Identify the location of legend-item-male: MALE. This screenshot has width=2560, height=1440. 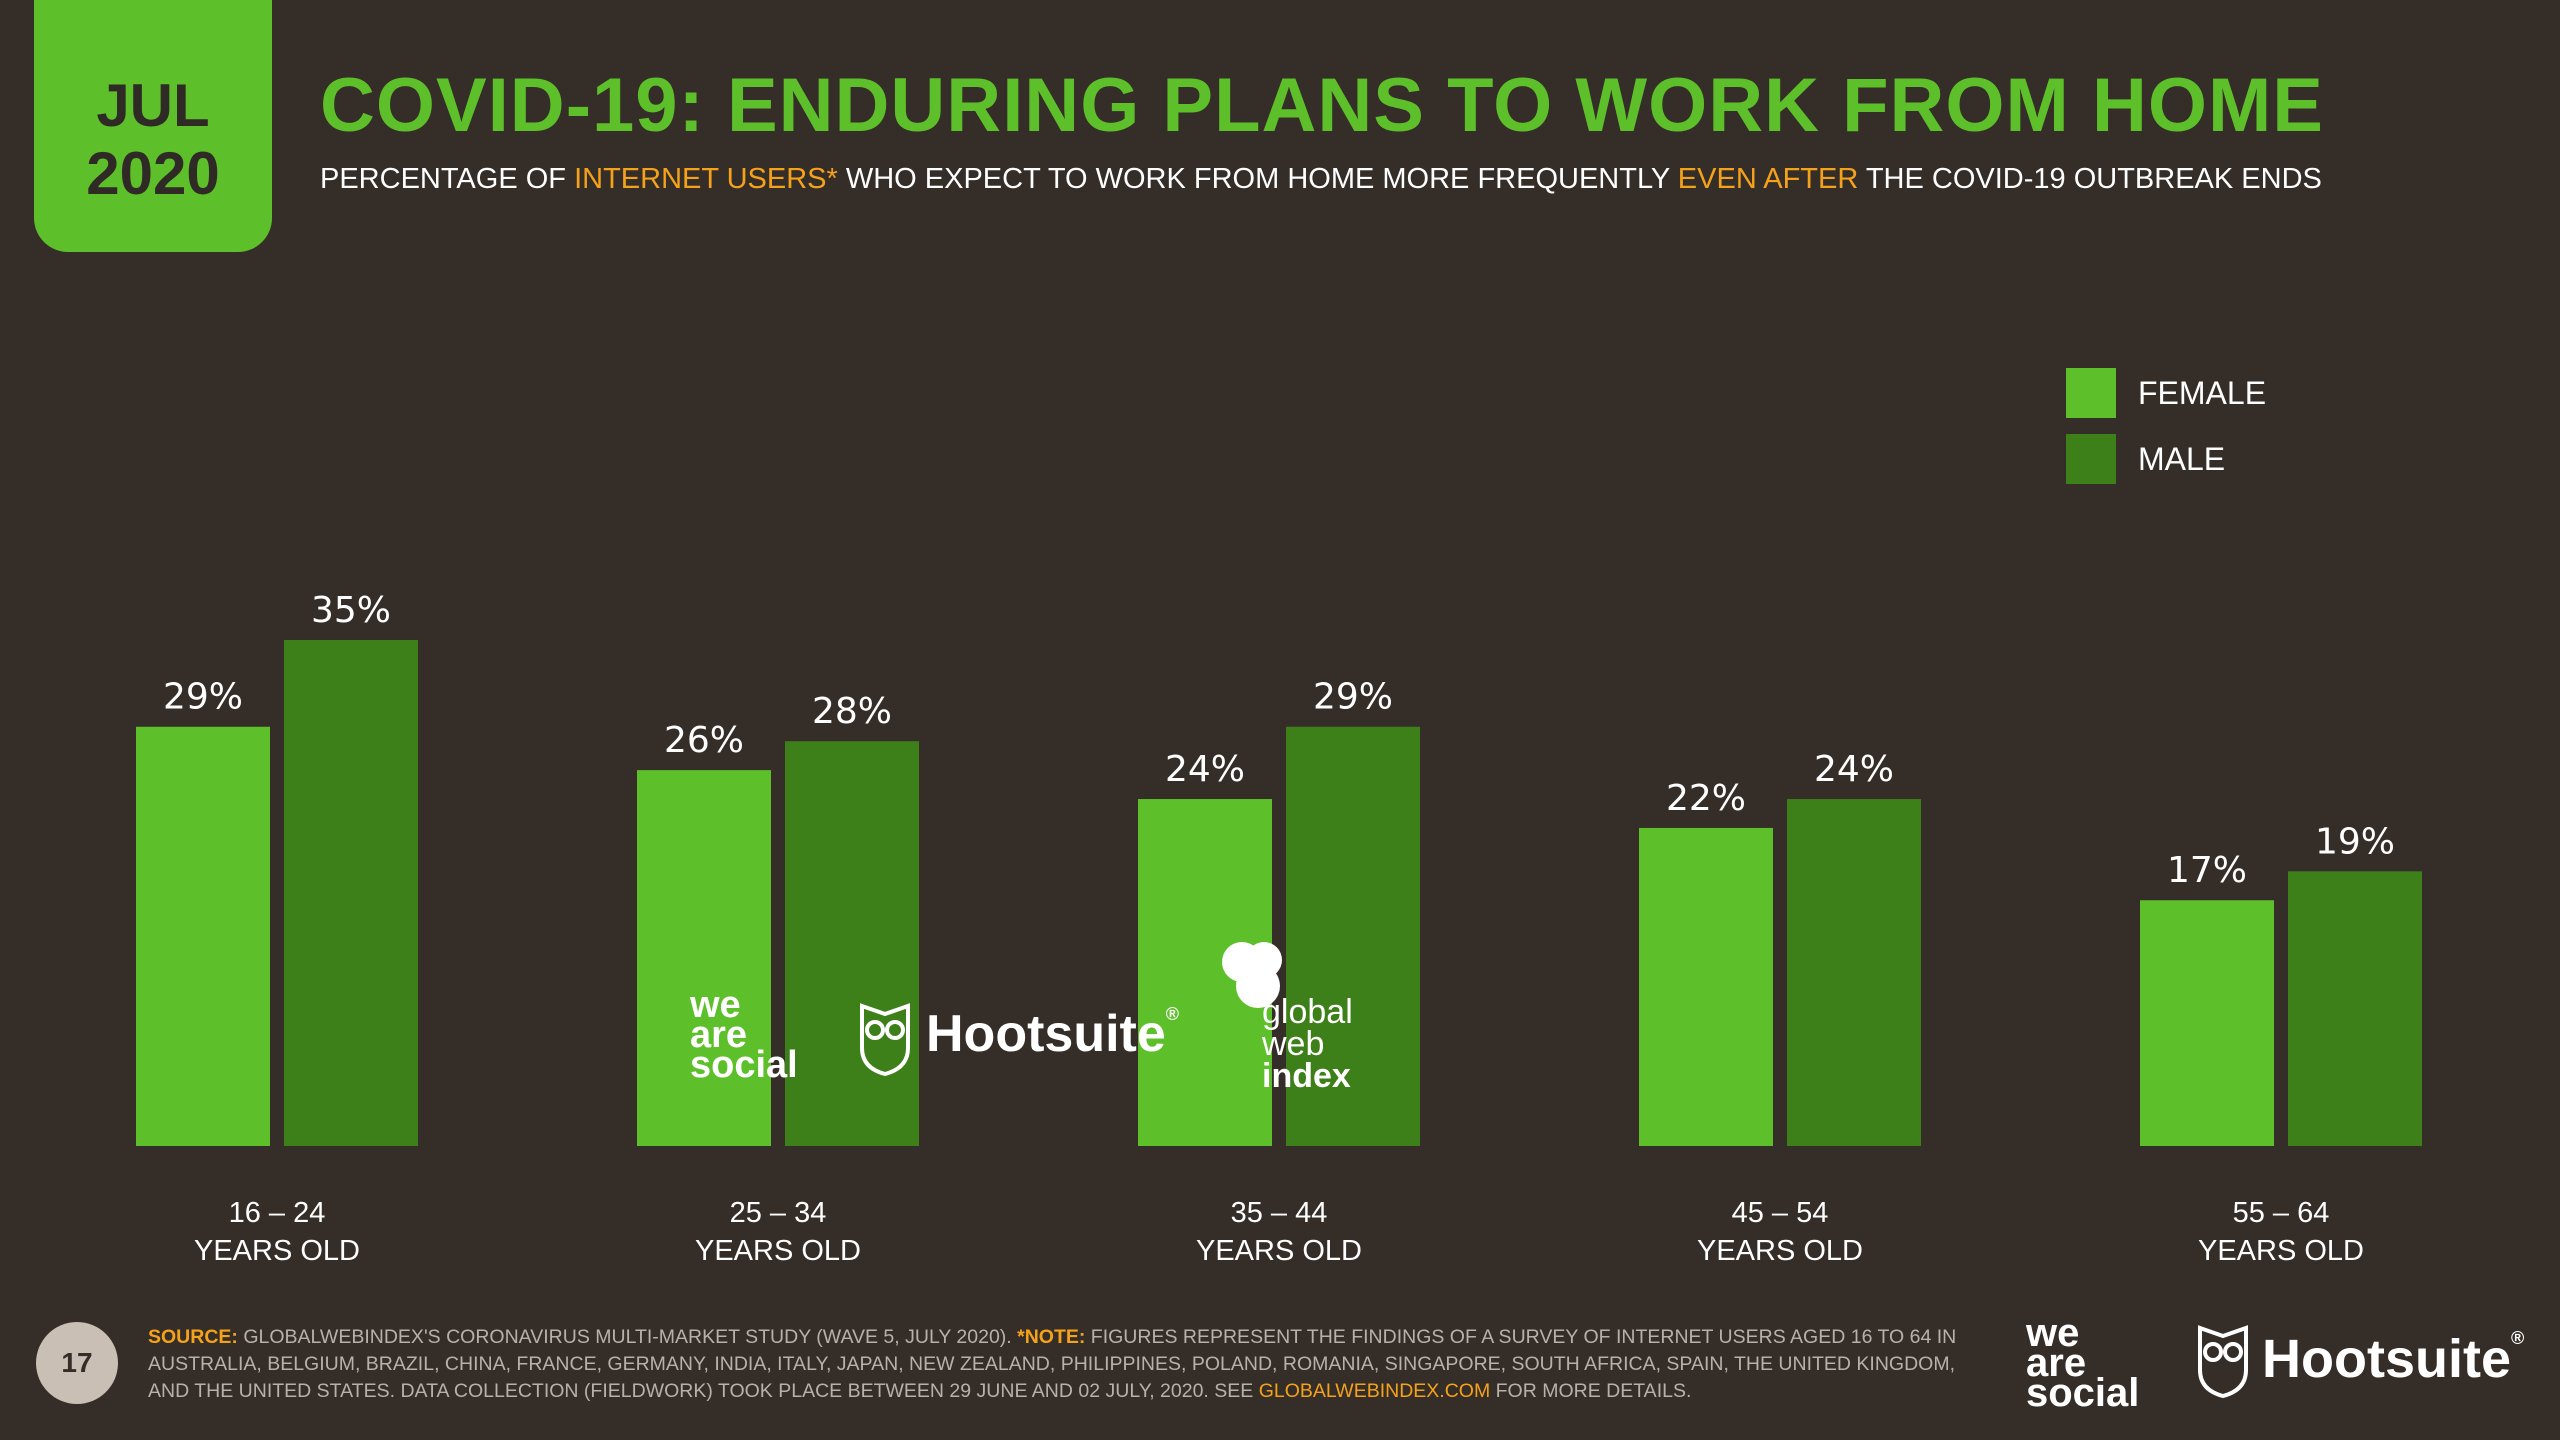
(2166, 459).